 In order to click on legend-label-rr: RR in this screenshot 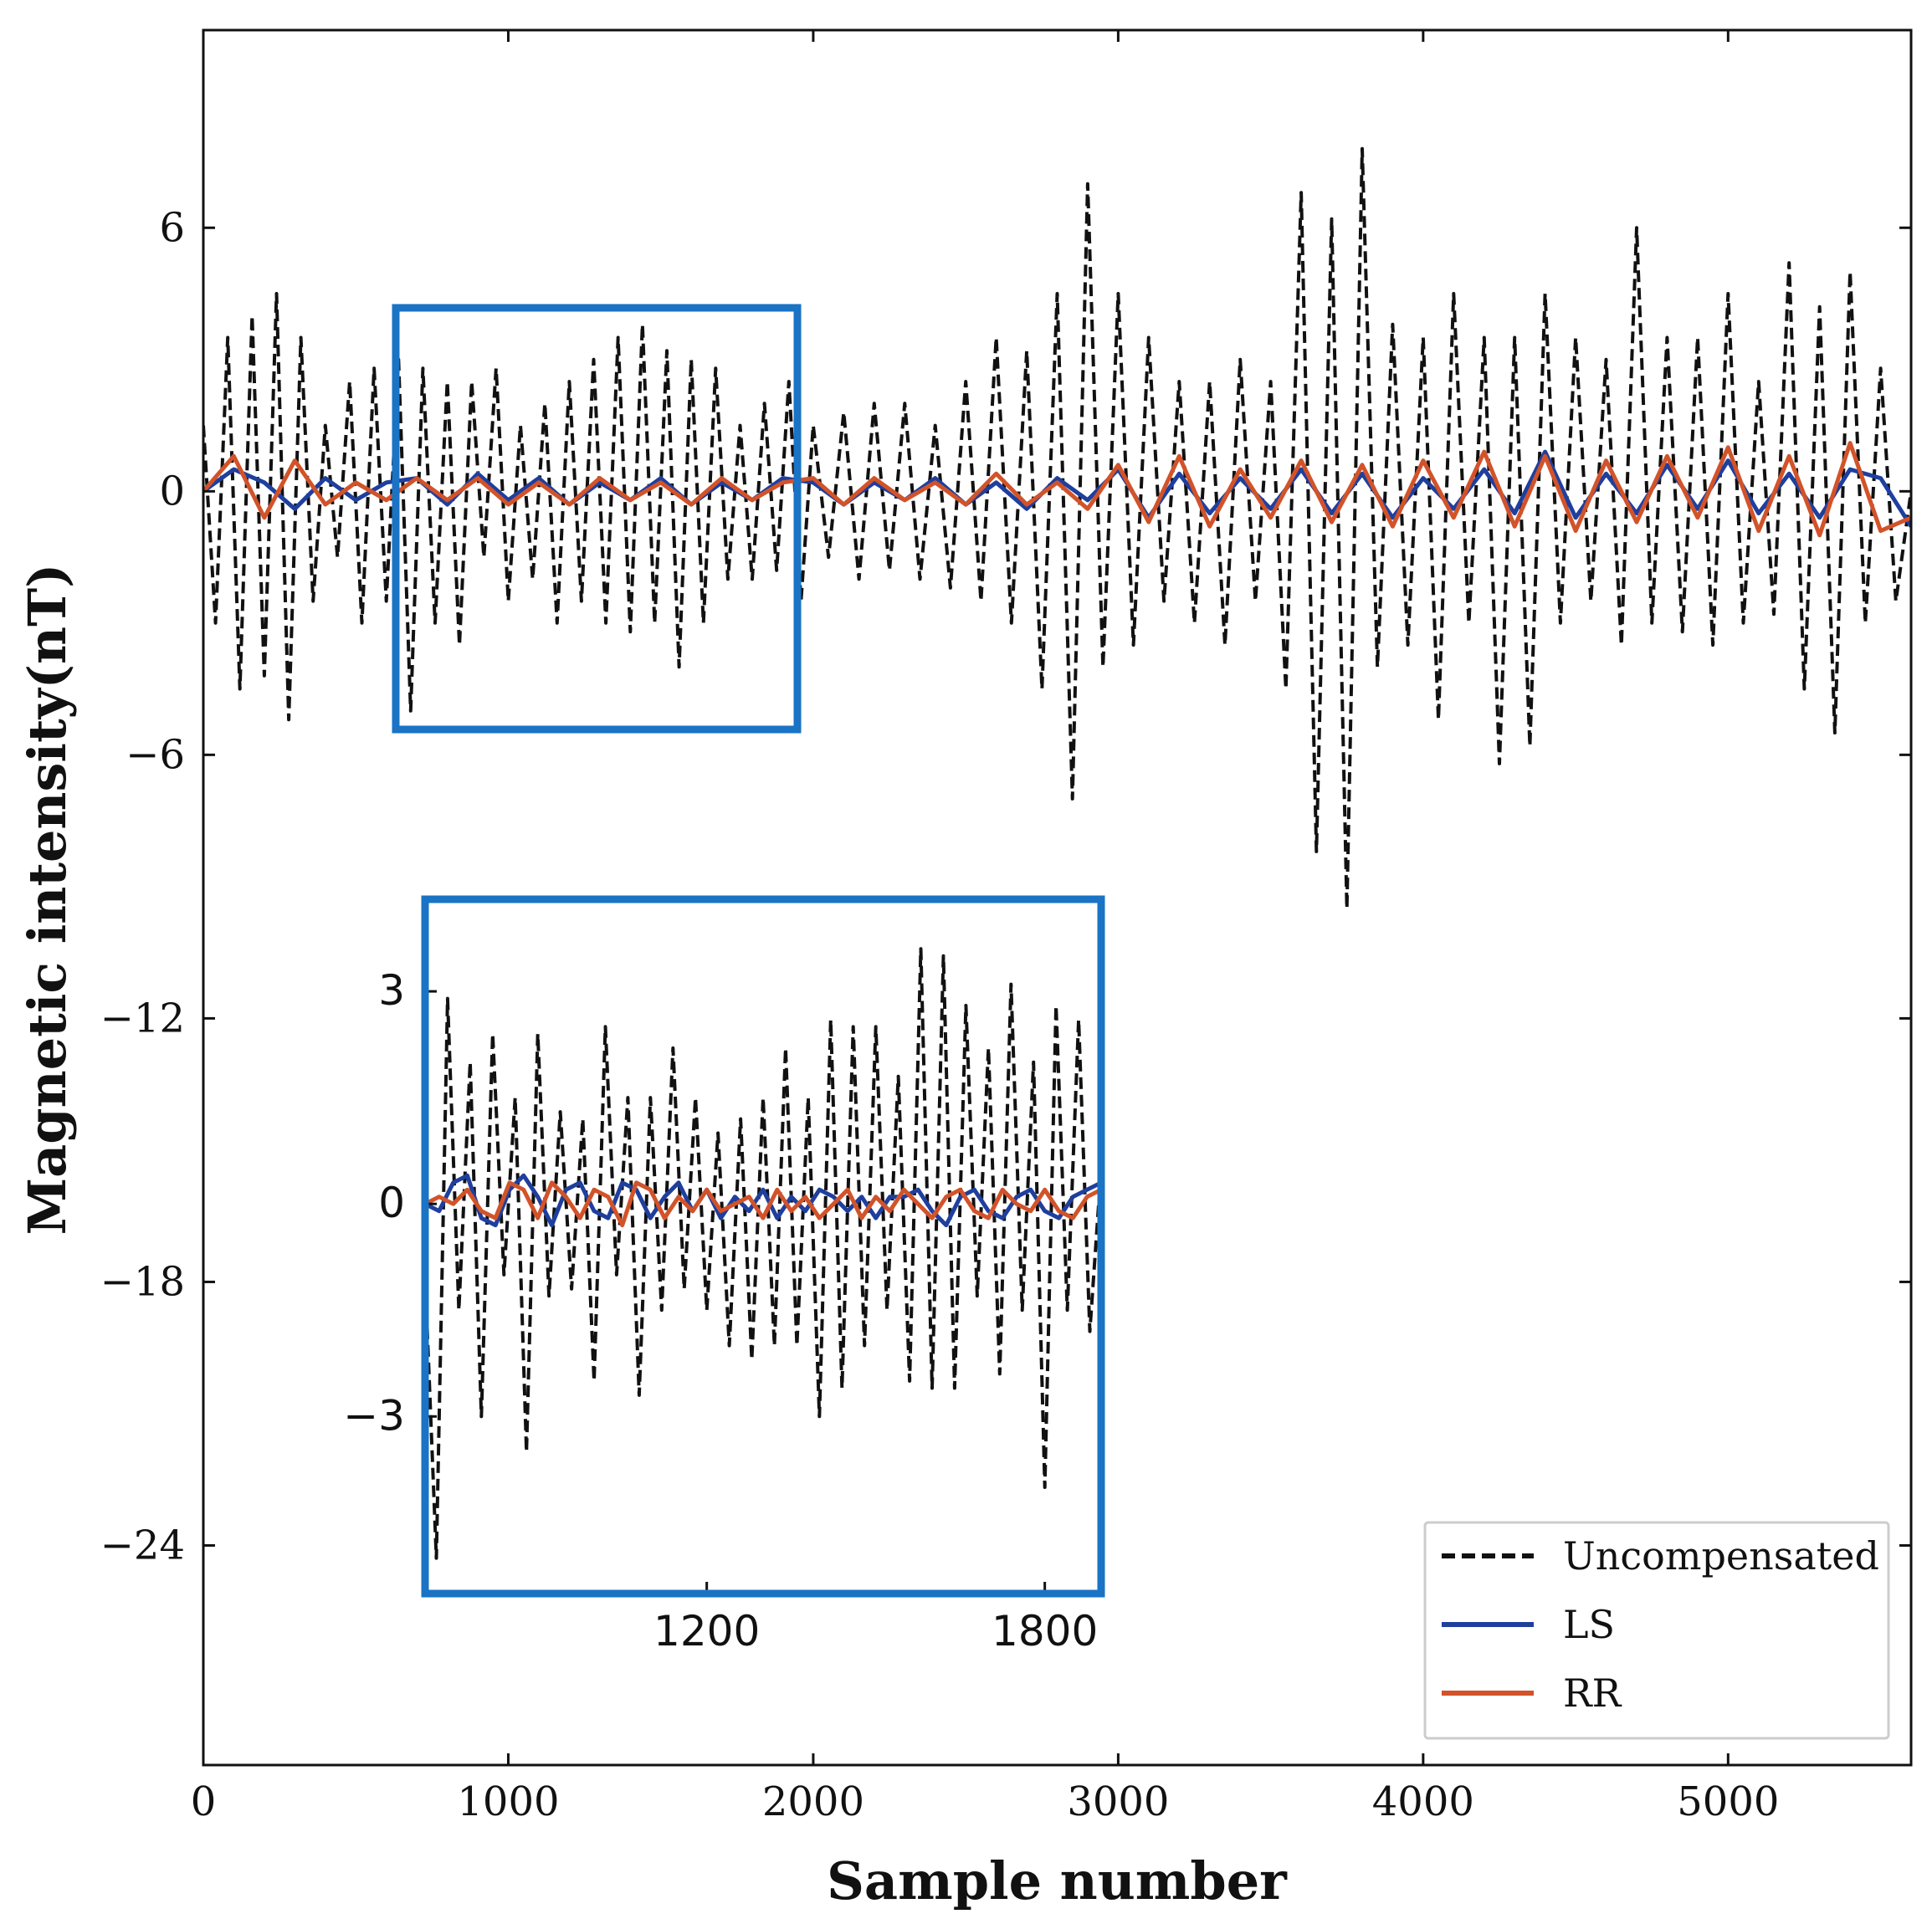, I will do `click(1592, 1693)`.